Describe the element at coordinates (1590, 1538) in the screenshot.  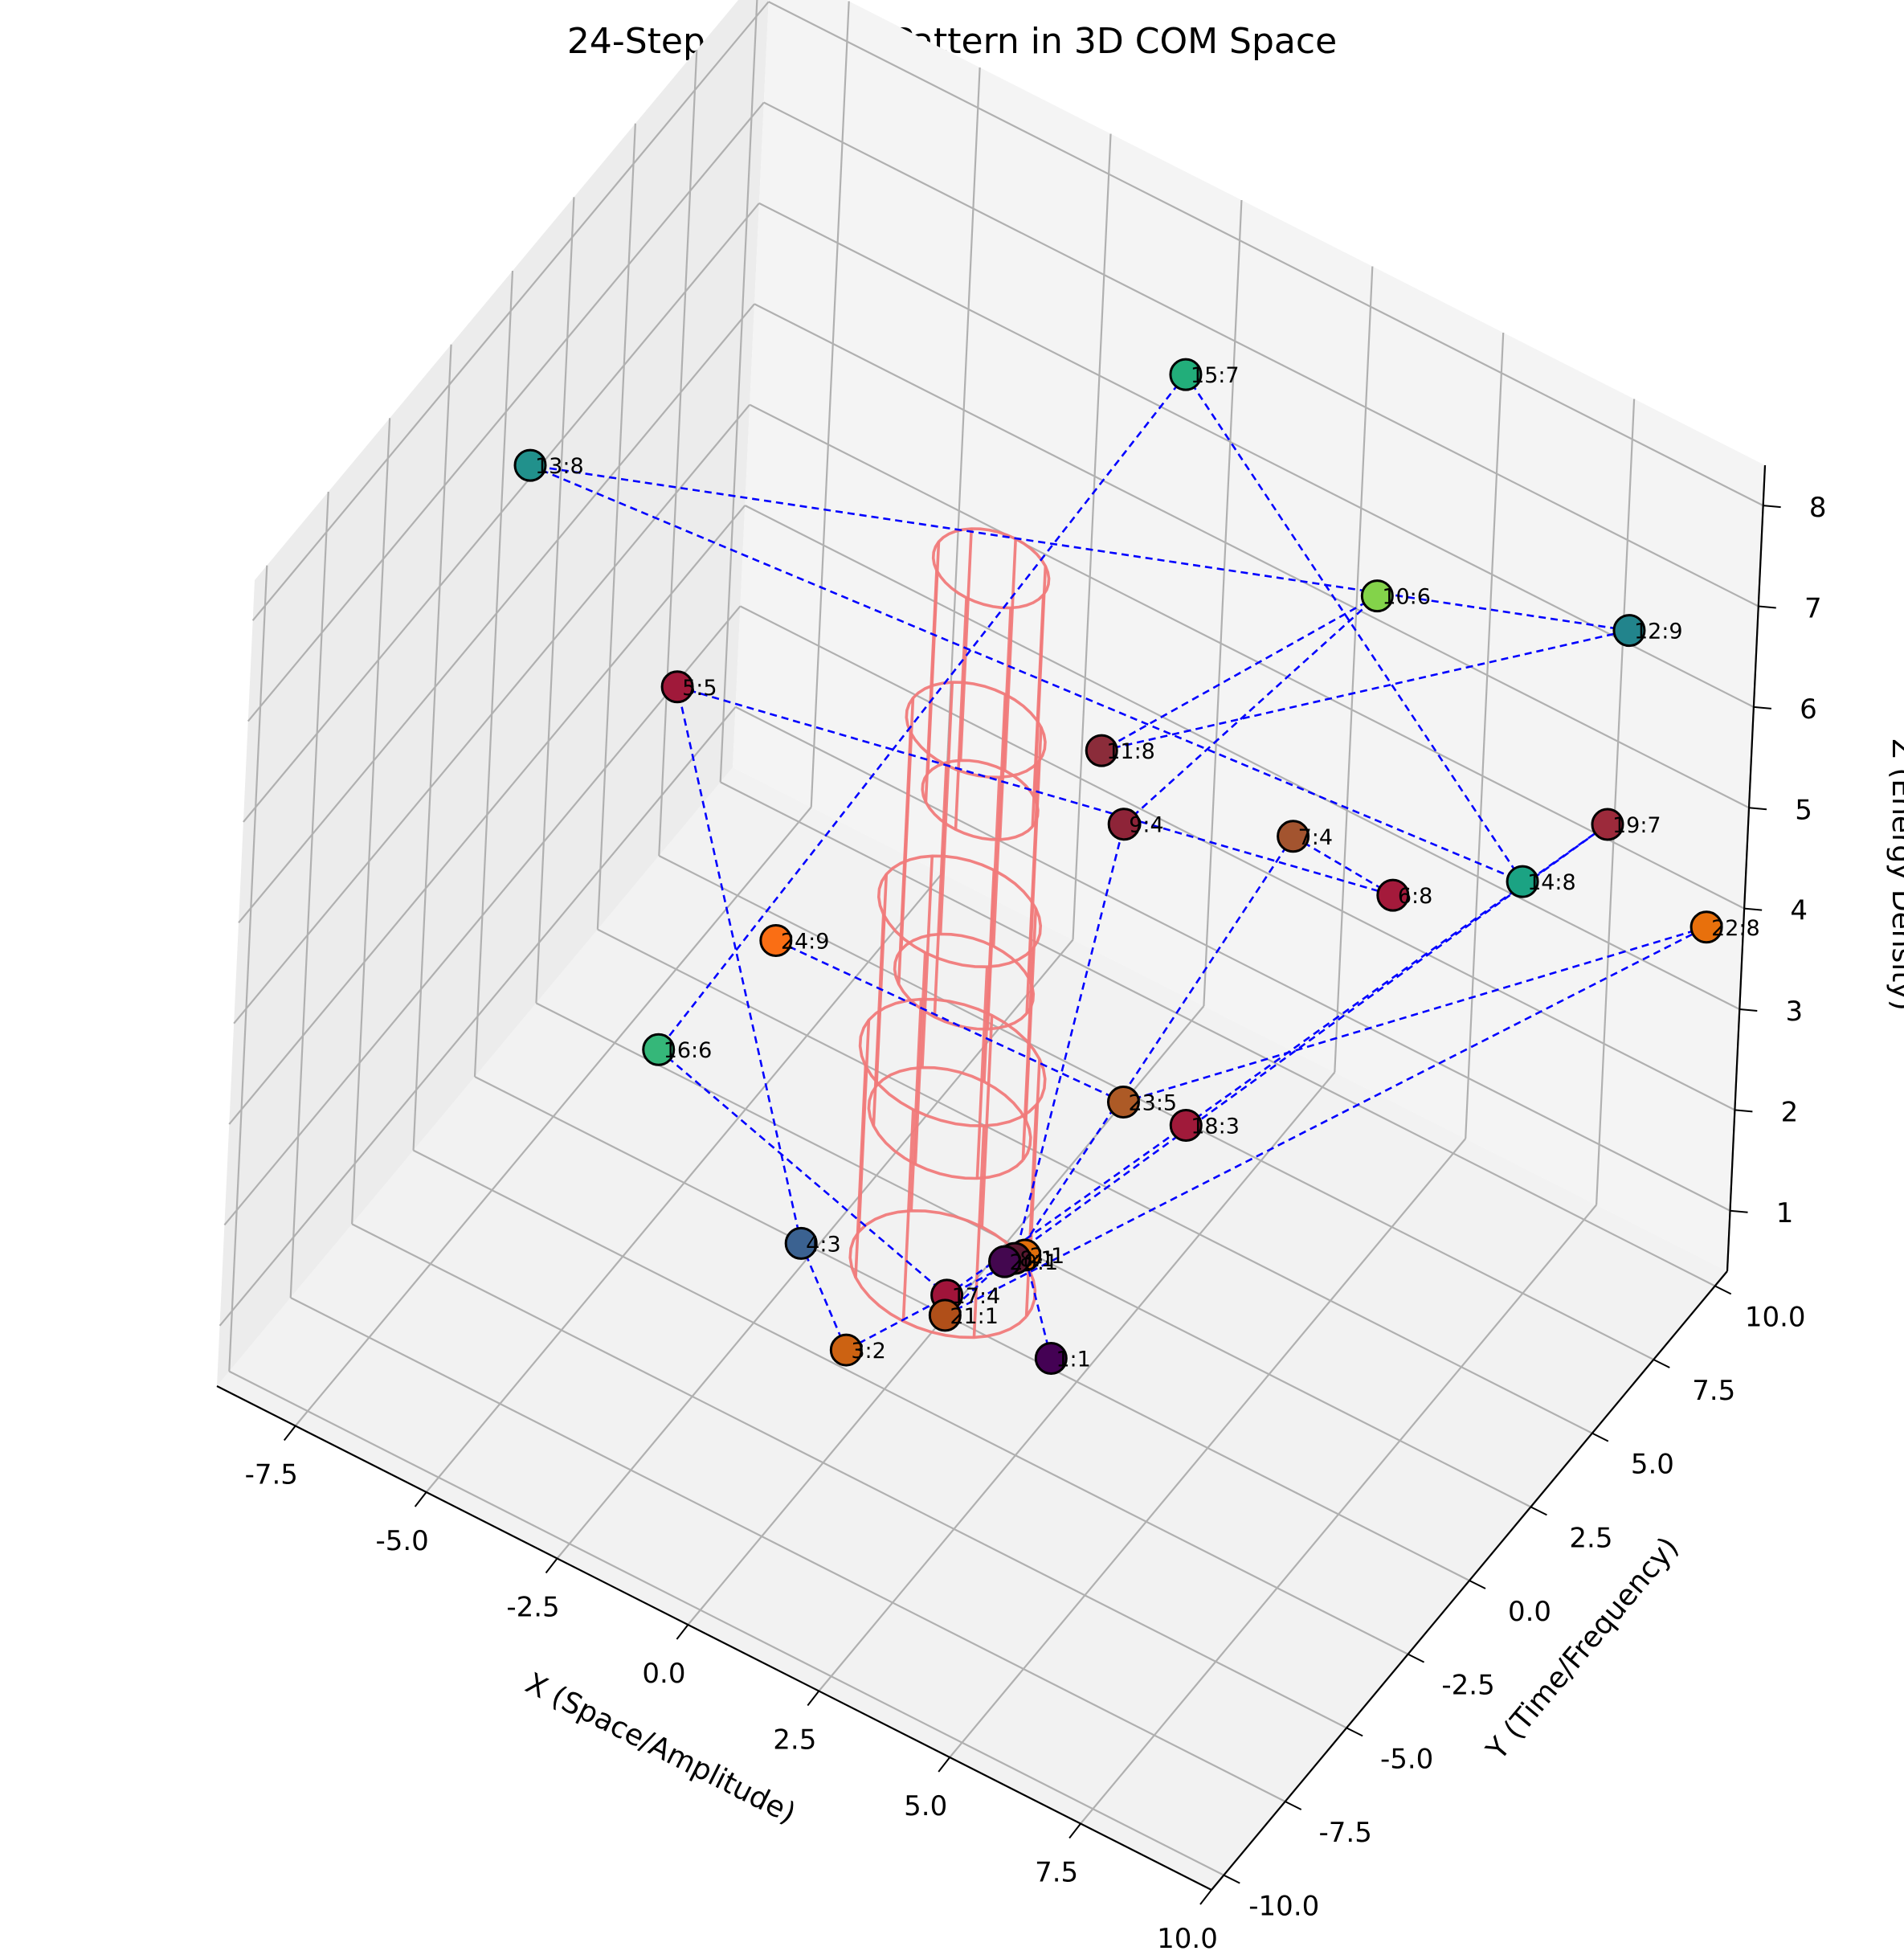
I see `y-tick-label: 2.5` at that location.